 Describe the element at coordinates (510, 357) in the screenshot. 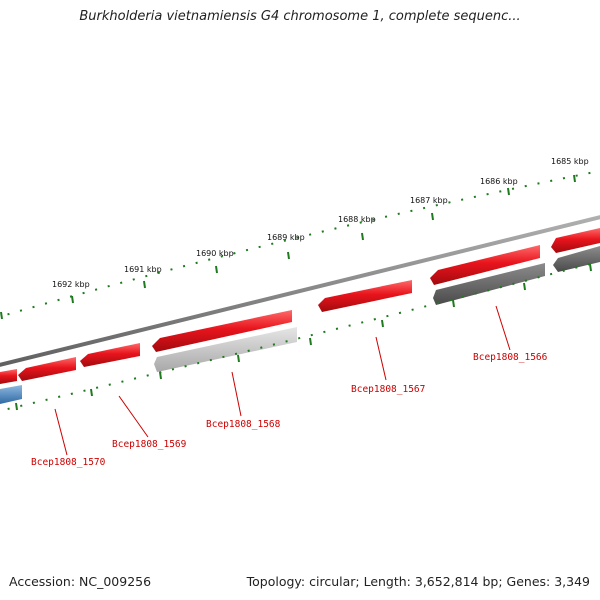

I see `gene-label-1566: Bcep1808_1566` at that location.